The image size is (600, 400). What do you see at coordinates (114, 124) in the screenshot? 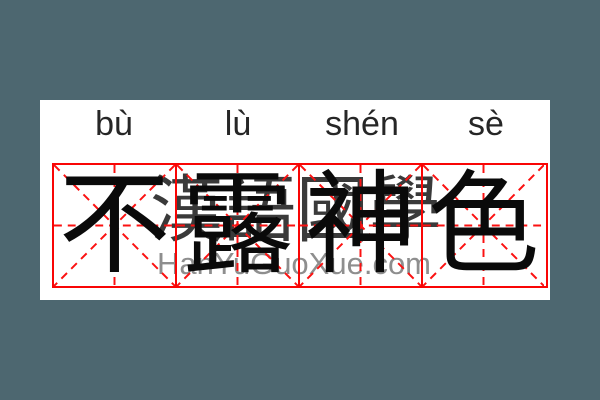
I see `pinyin-syllable: bù` at bounding box center [114, 124].